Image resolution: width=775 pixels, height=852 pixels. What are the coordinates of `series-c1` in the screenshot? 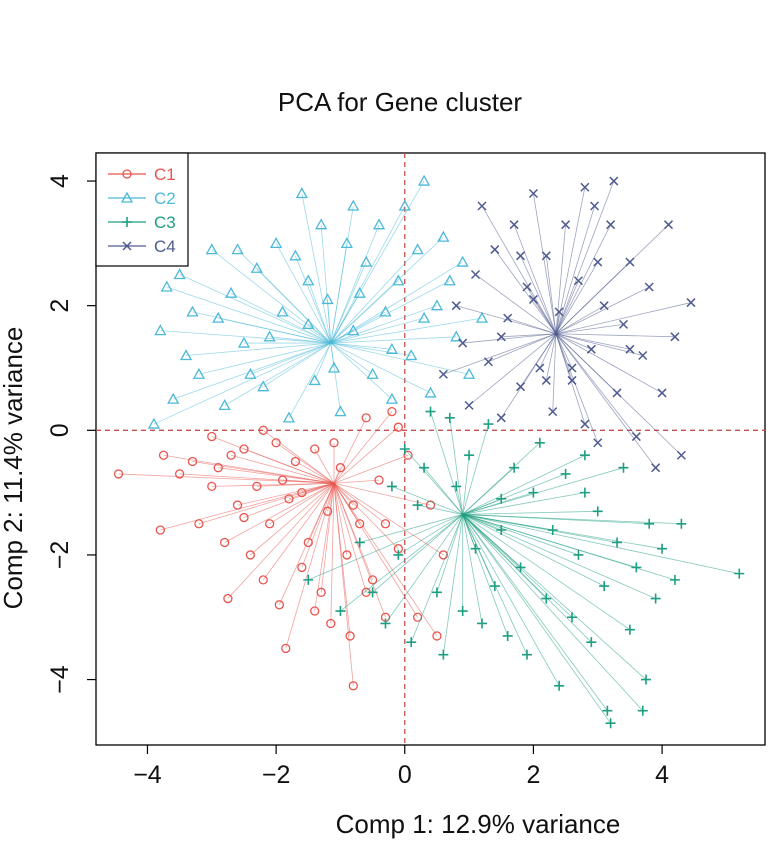 It's located at (281, 548).